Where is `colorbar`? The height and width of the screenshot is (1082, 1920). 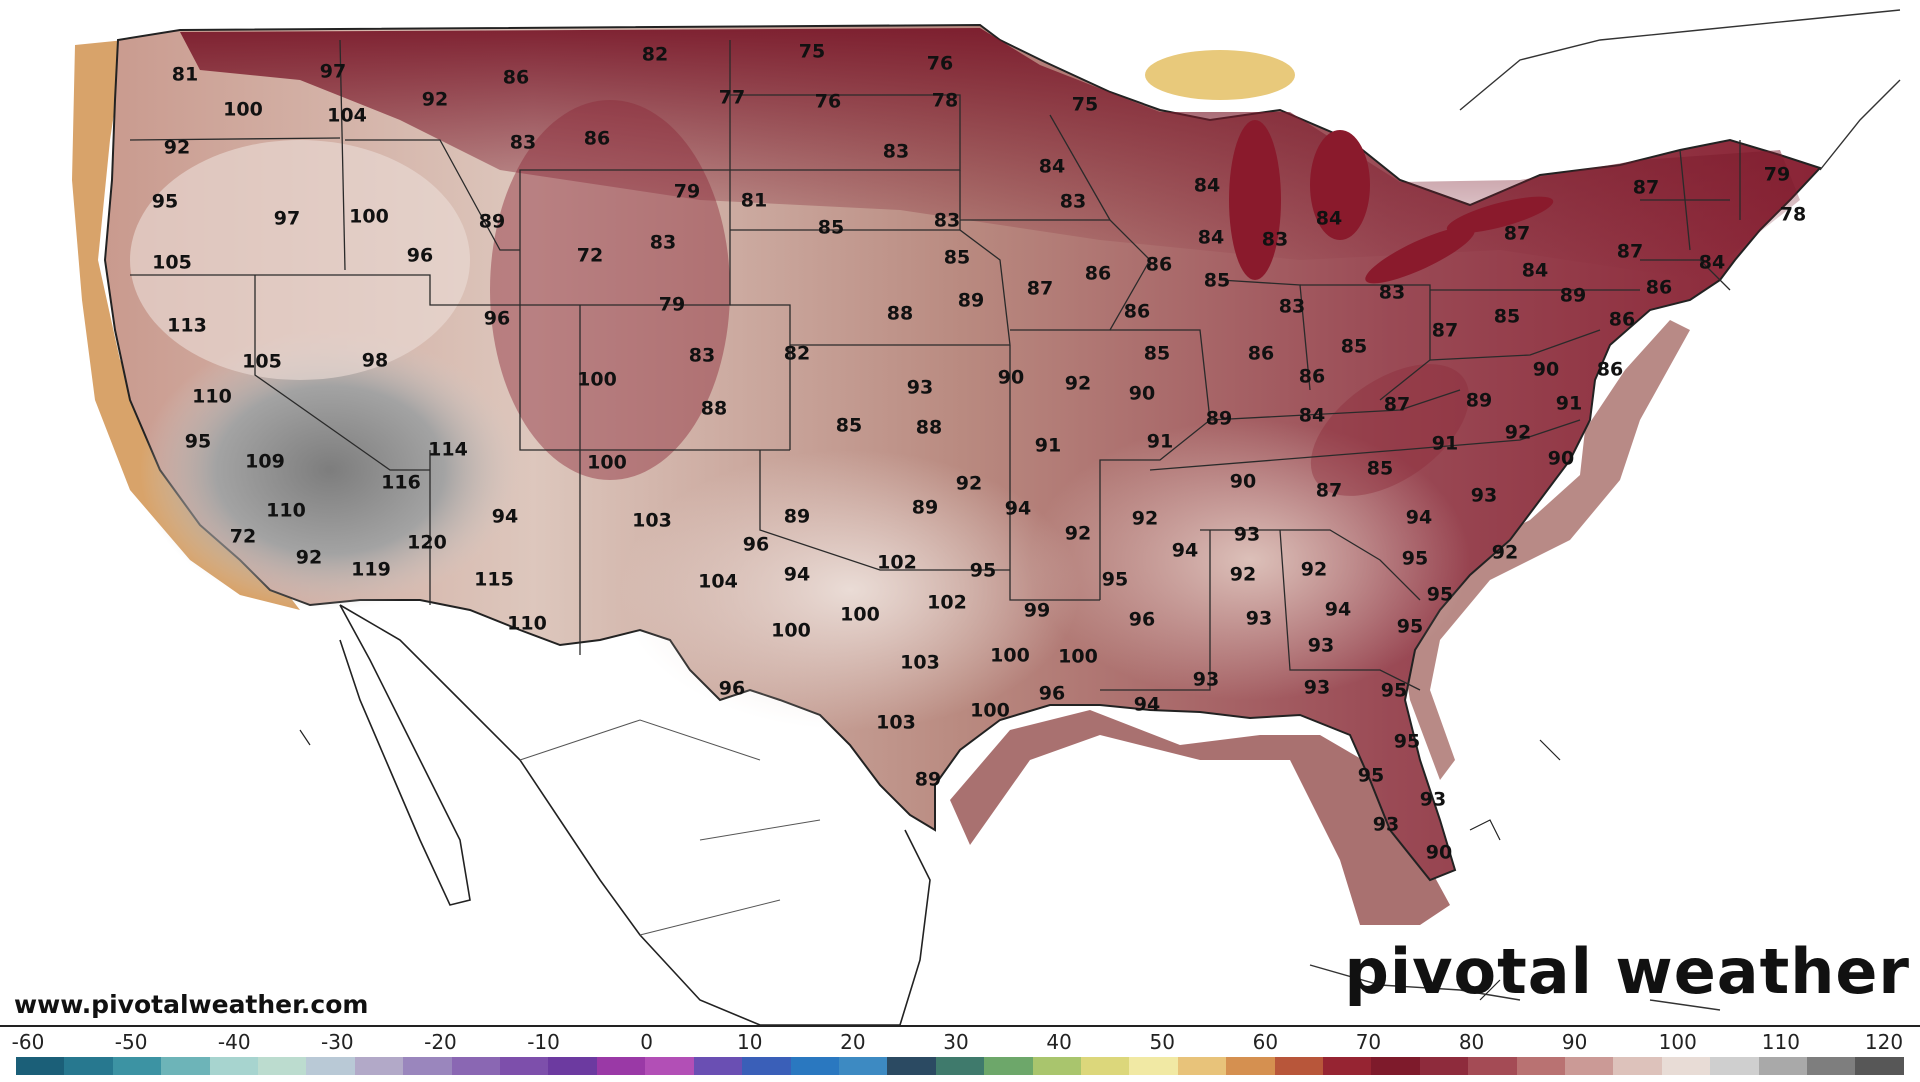 colorbar is located at coordinates (960, 1066).